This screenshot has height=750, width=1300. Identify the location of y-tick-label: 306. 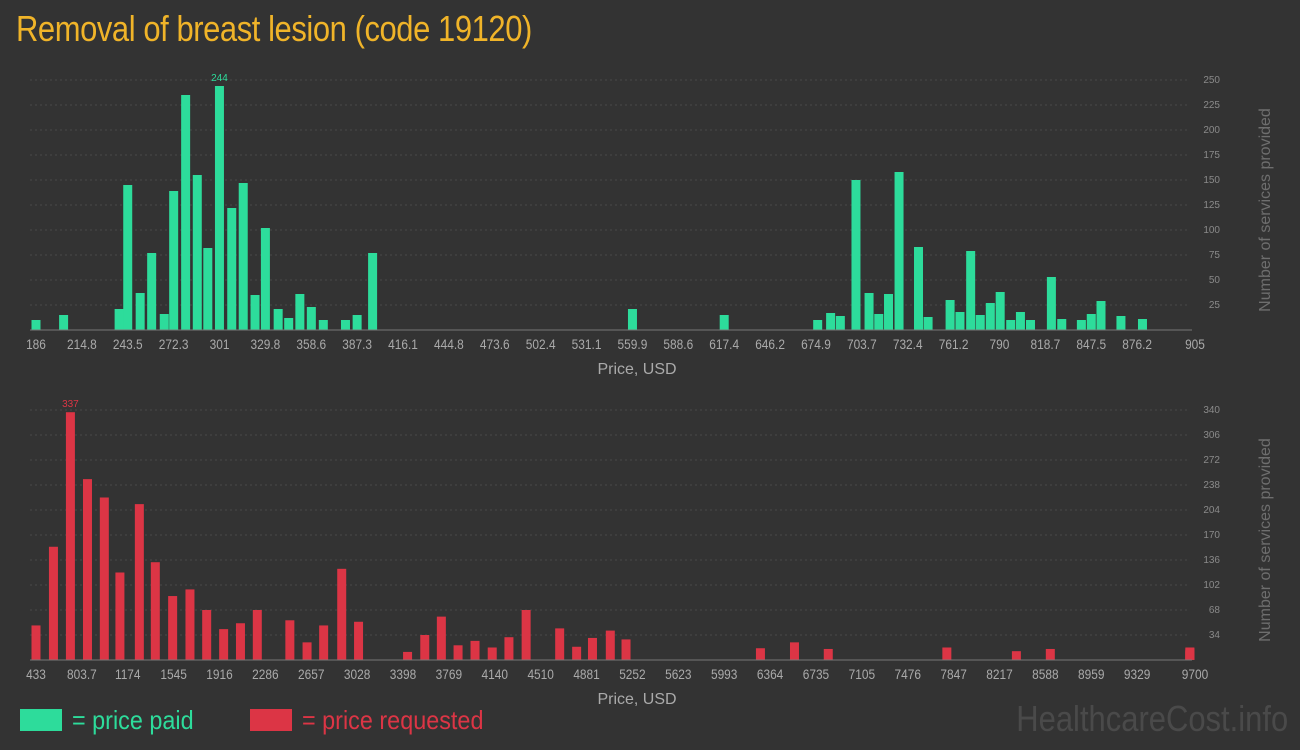
(1211, 435).